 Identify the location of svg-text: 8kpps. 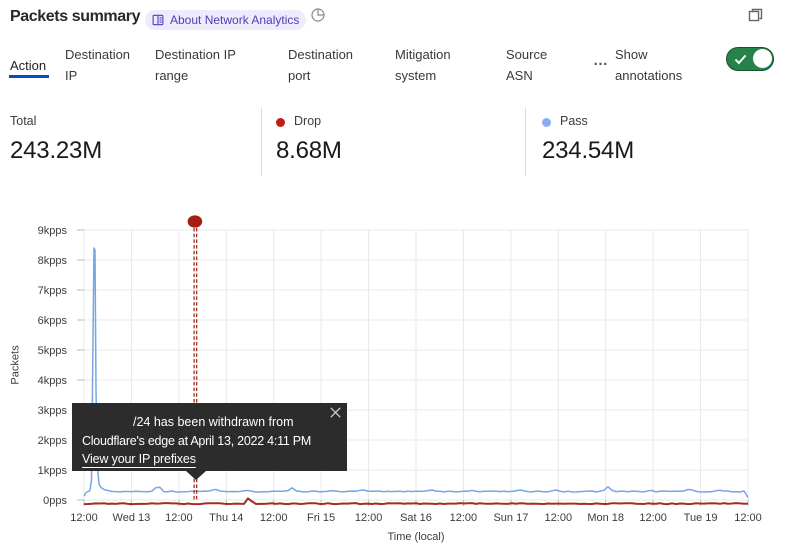
(53, 261).